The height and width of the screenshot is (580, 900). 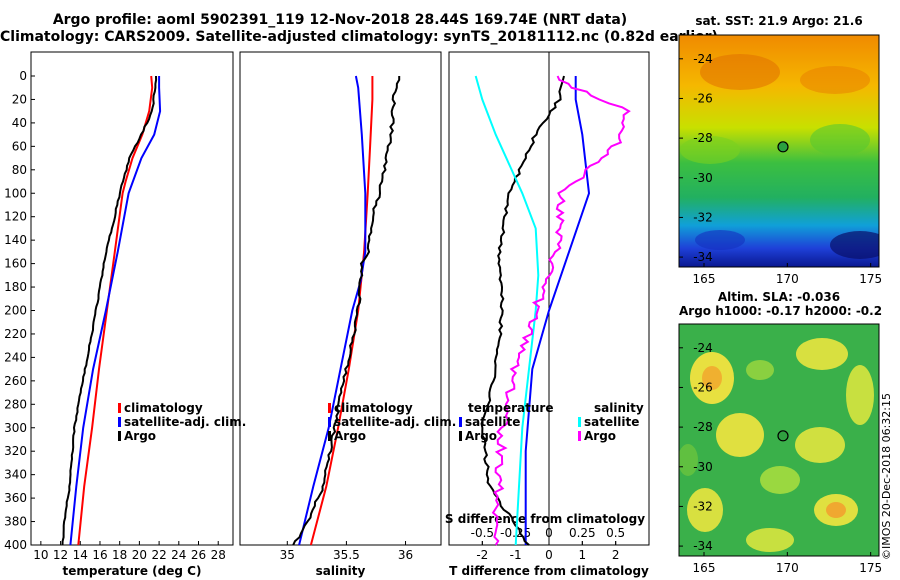 I want to click on series-s-argo, so click(x=561, y=310).